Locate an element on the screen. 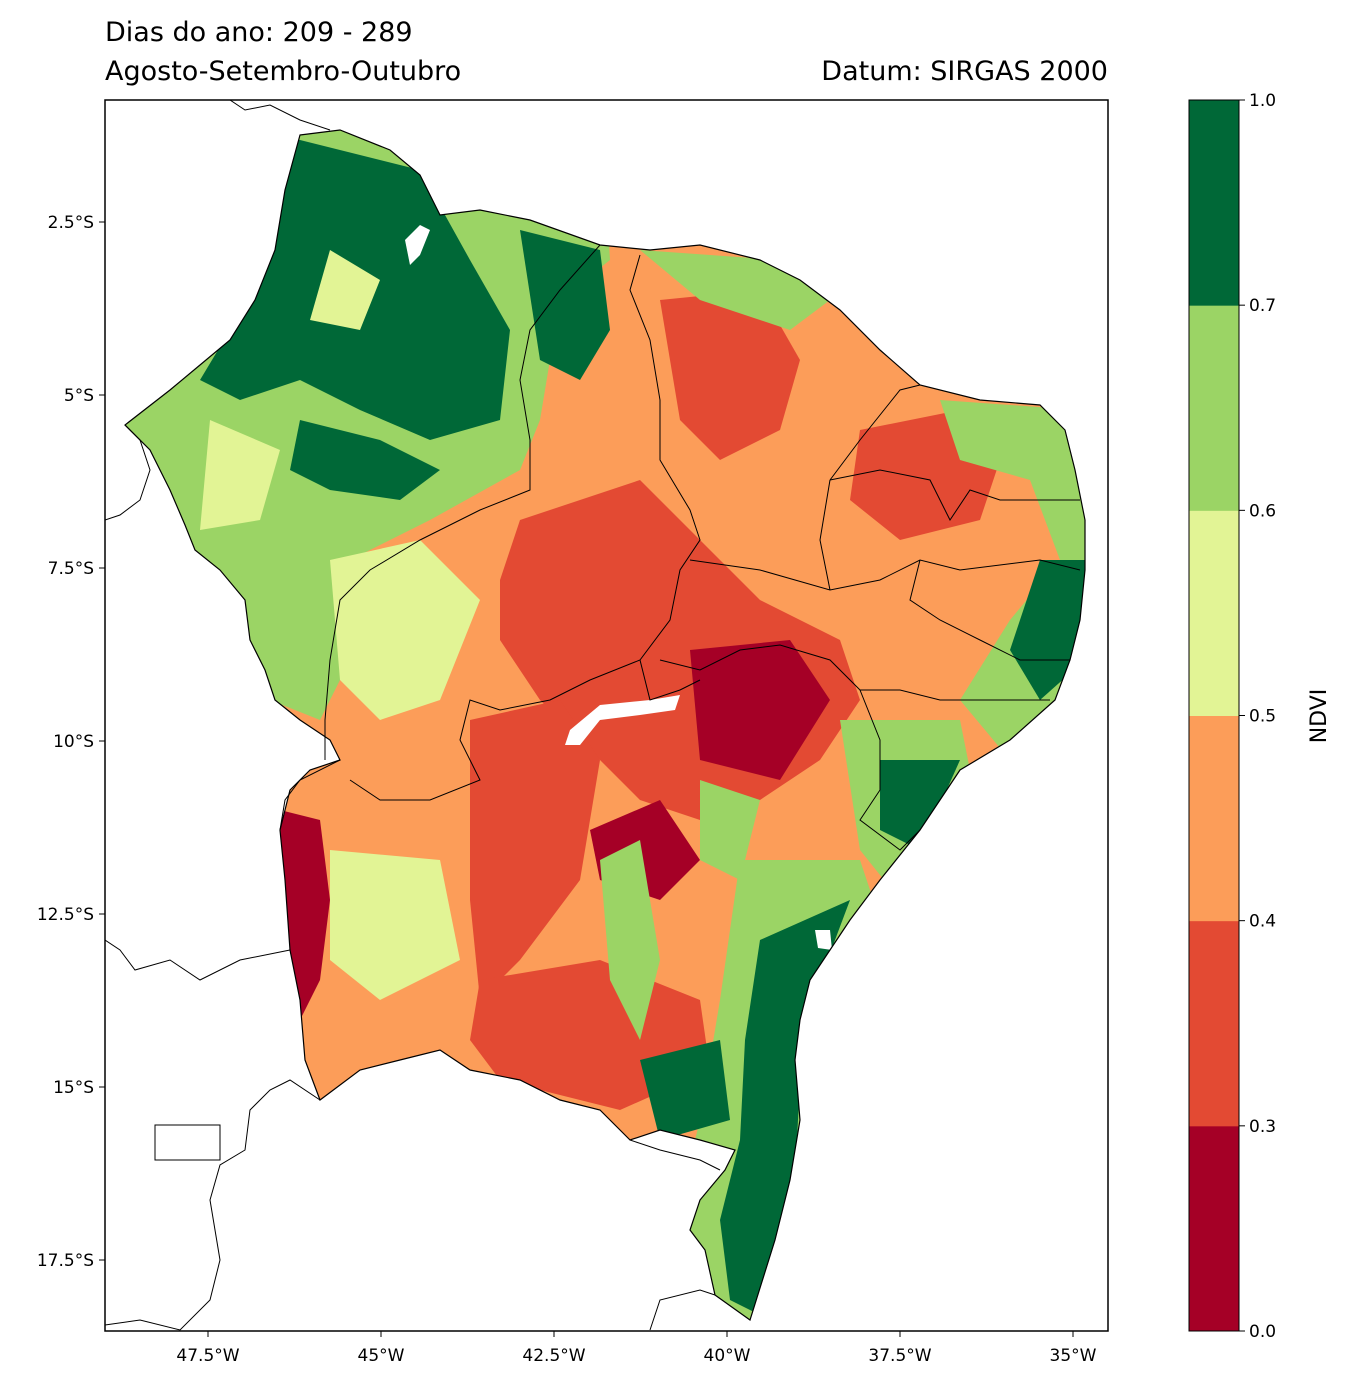 The height and width of the screenshot is (1387, 1352). lon-tick-label: 42.5°W is located at coordinates (553, 1356).